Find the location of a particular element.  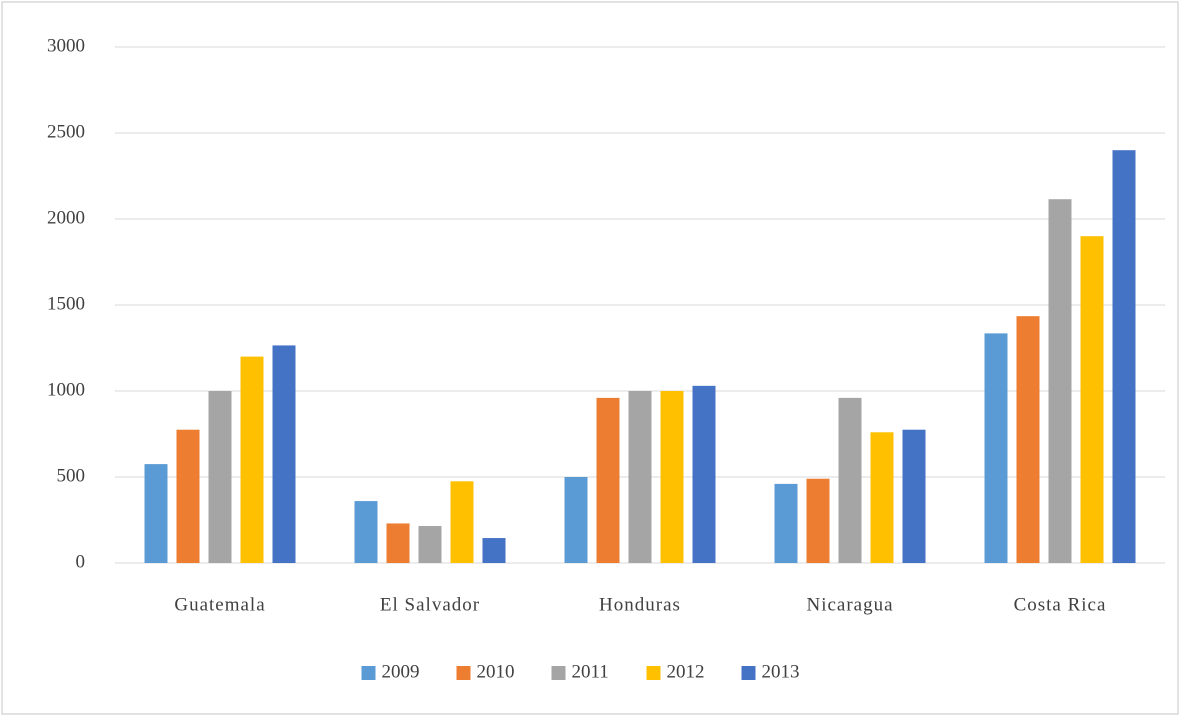

y-tick-label: 0 is located at coordinates (81, 561).